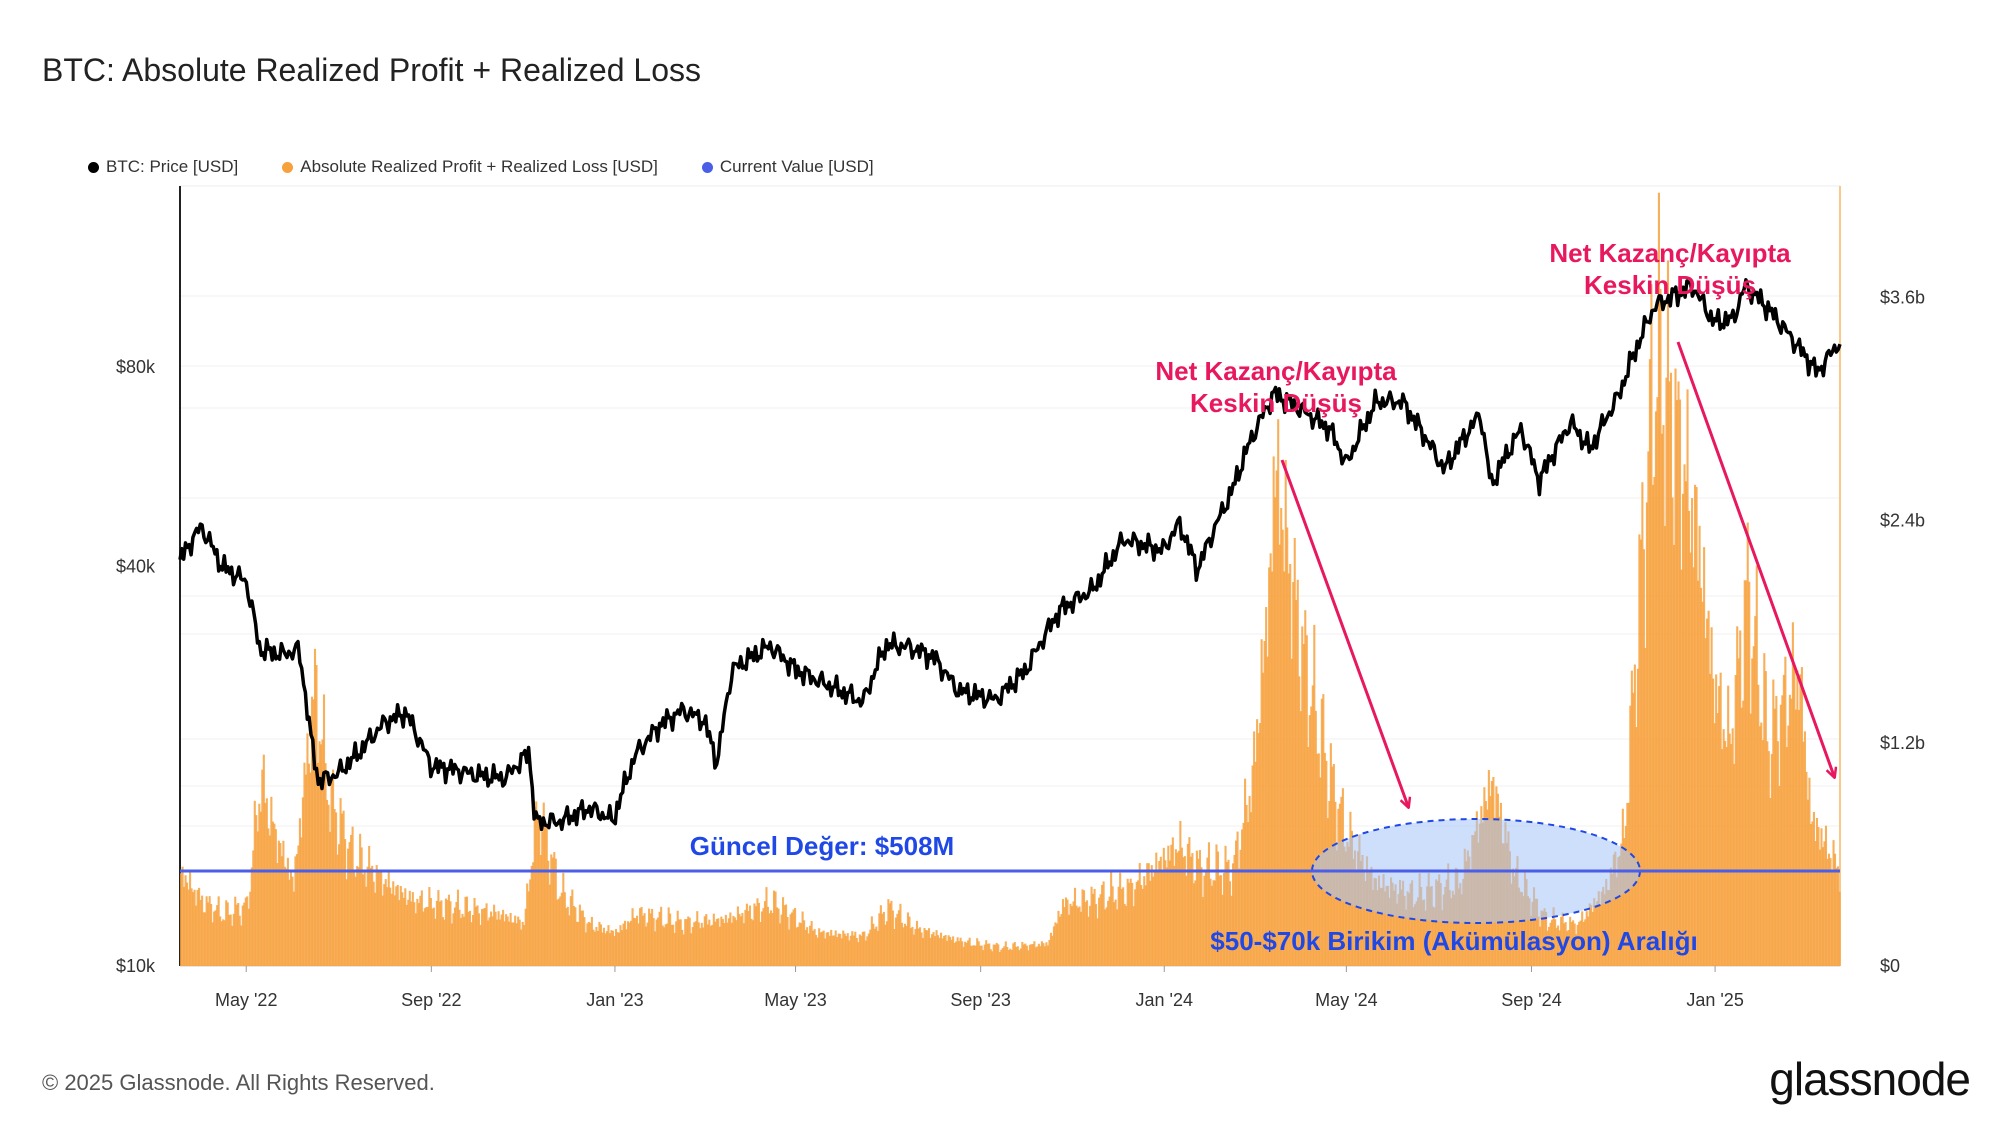 The image size is (2000, 1126). What do you see at coordinates (1902, 520) in the screenshot?
I see `right-axis-tick-label: $2.4b` at bounding box center [1902, 520].